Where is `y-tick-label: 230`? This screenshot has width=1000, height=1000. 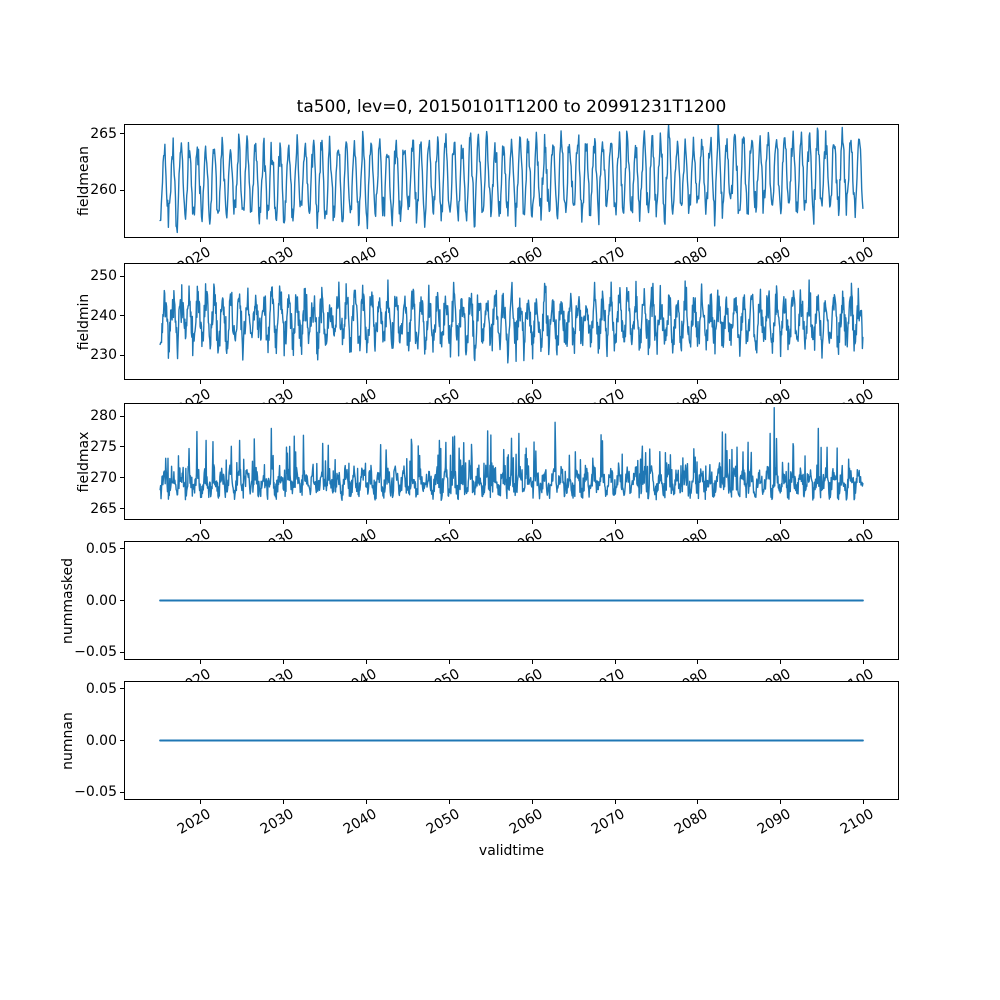
y-tick-label: 230 is located at coordinates (103, 355).